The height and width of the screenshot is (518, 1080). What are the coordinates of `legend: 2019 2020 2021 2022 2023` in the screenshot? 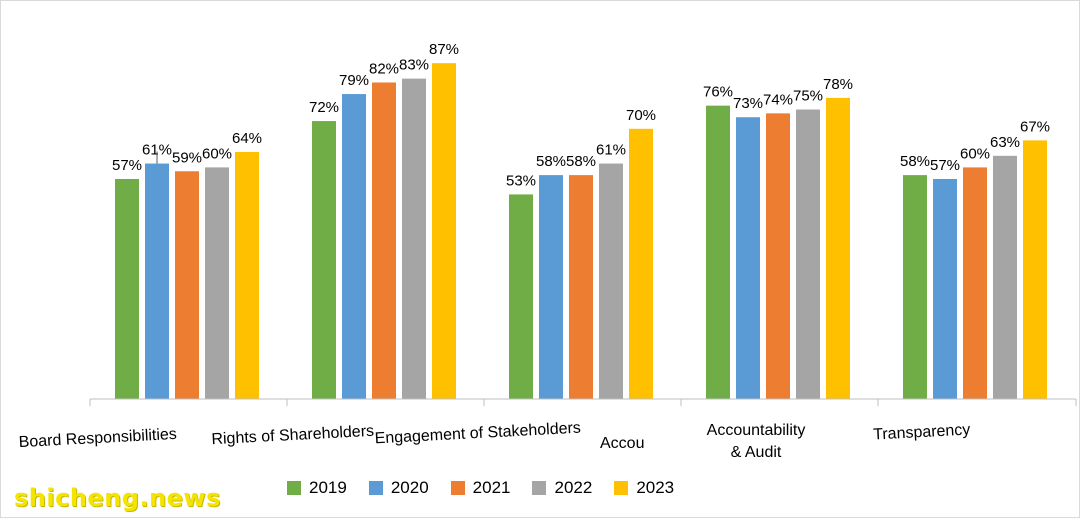 It's located at (491, 488).